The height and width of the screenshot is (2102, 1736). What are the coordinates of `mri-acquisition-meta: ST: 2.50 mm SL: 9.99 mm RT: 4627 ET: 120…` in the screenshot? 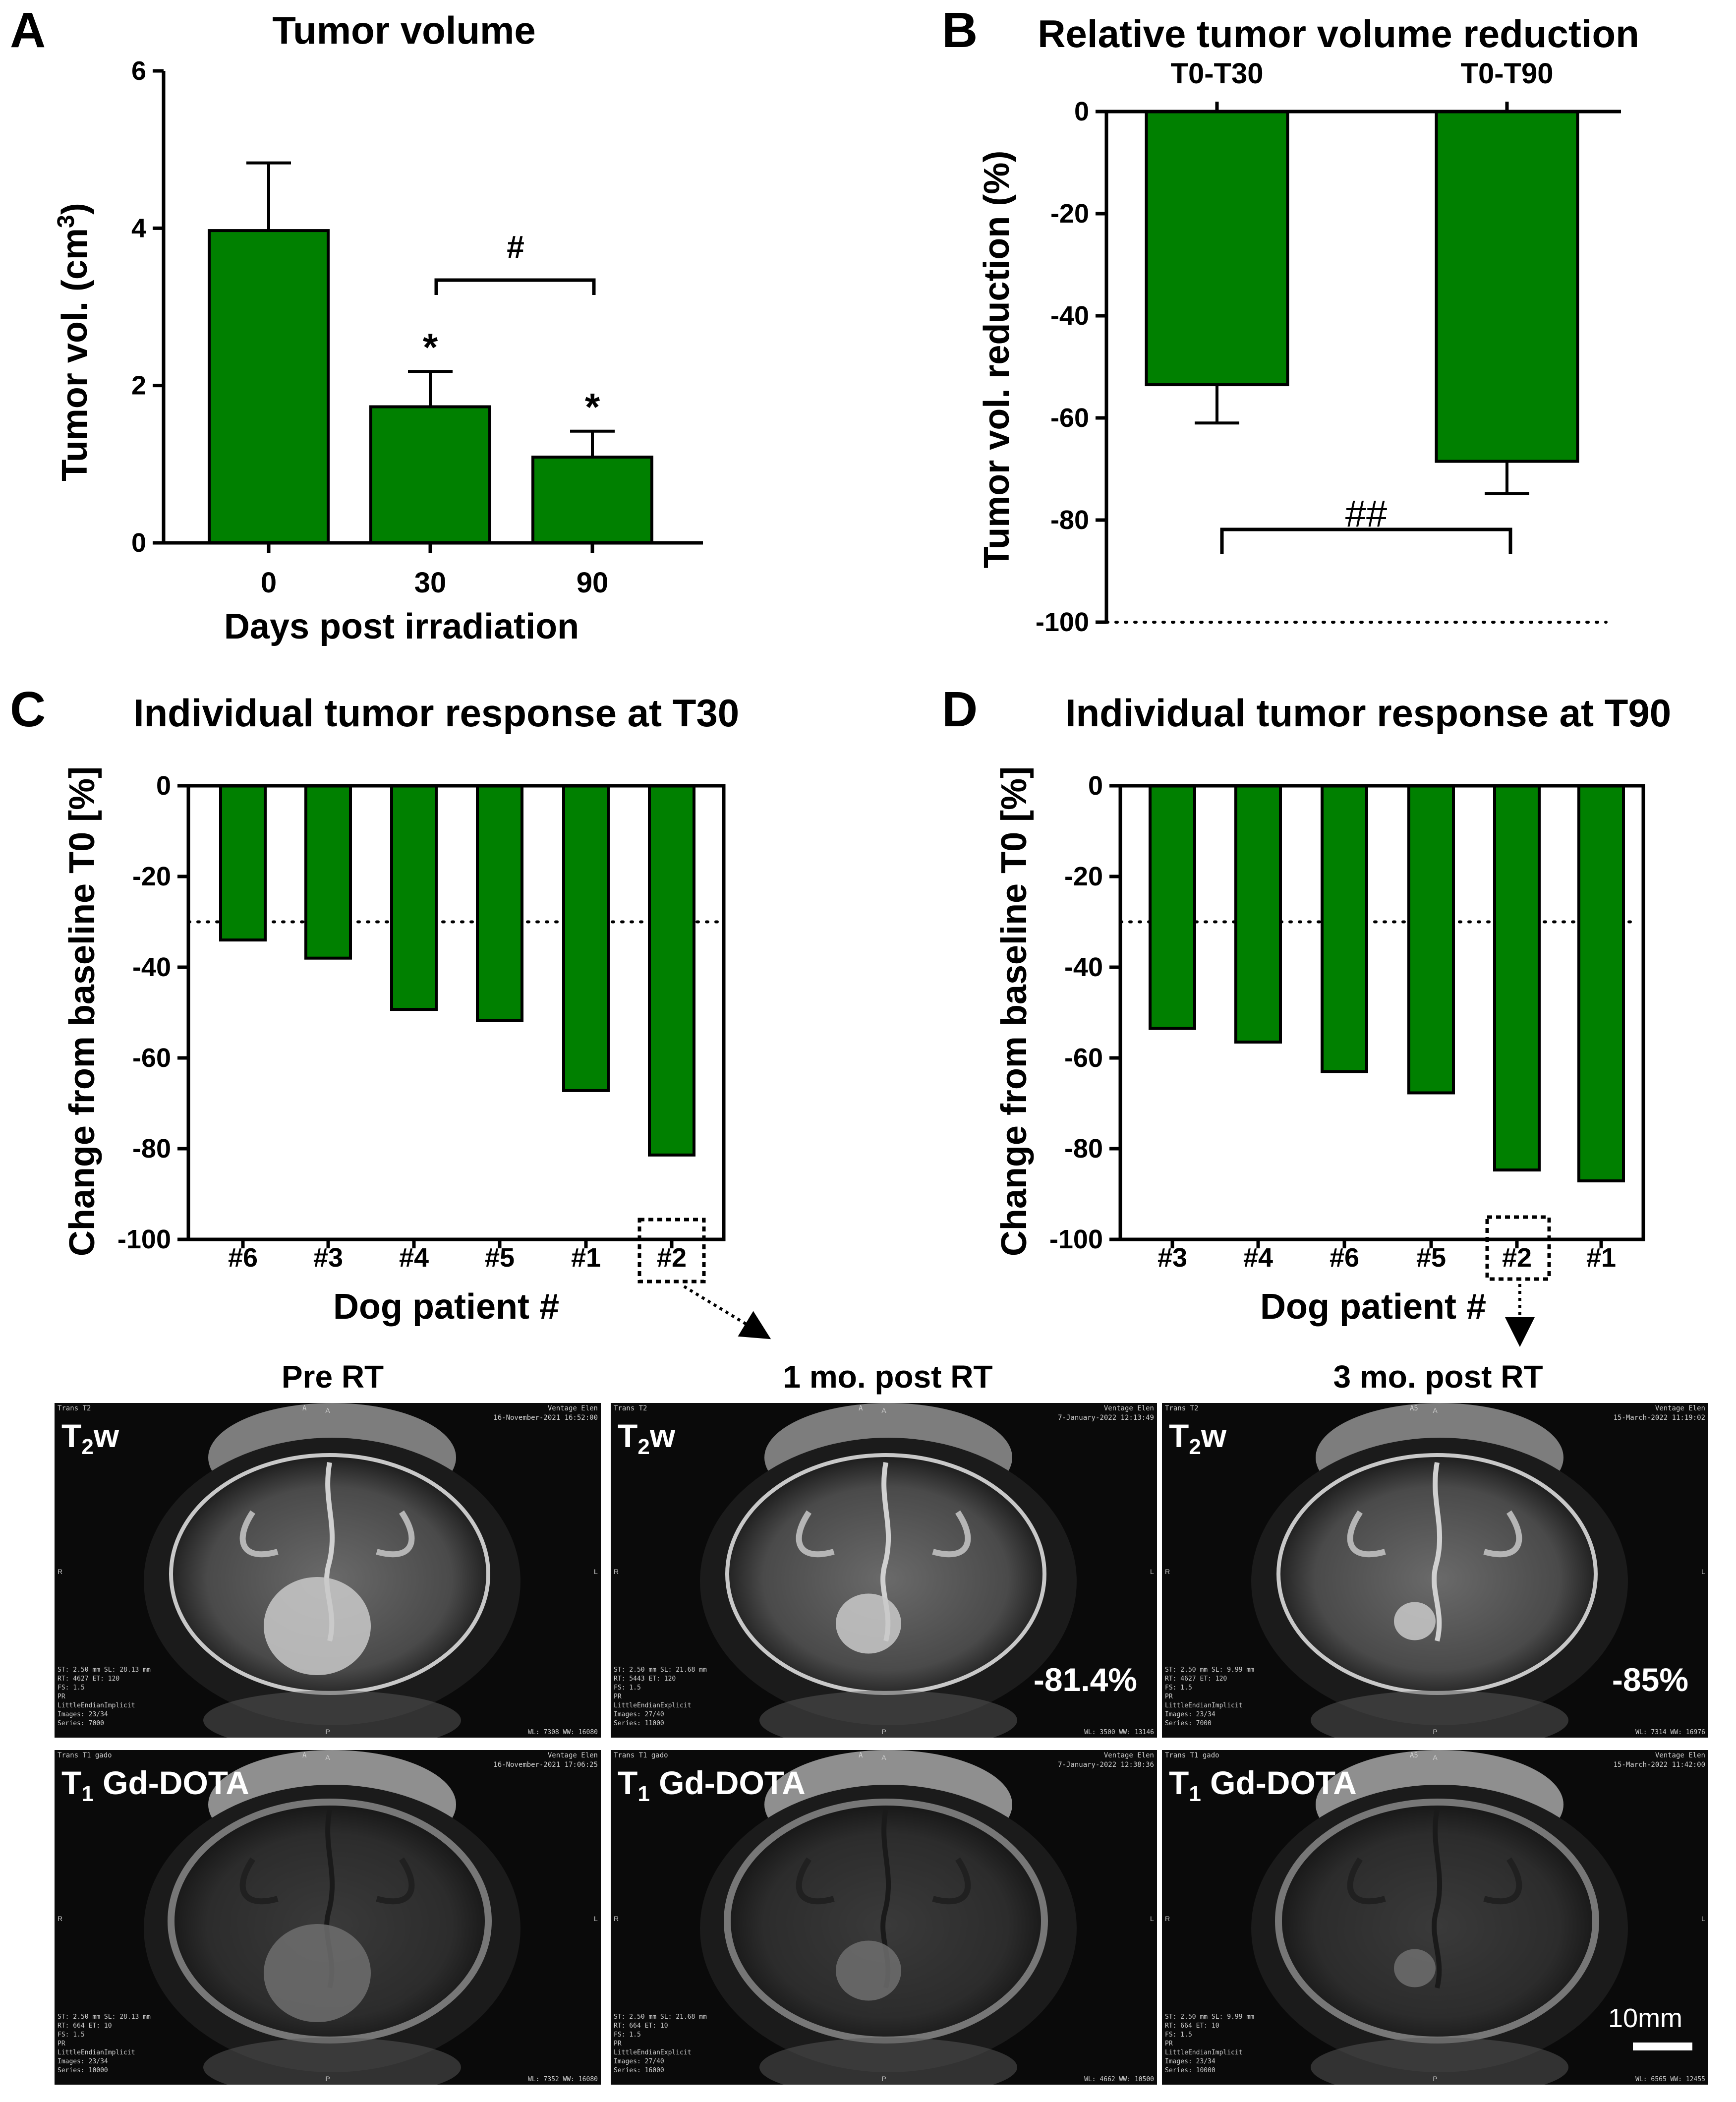 It's located at (1210, 1696).